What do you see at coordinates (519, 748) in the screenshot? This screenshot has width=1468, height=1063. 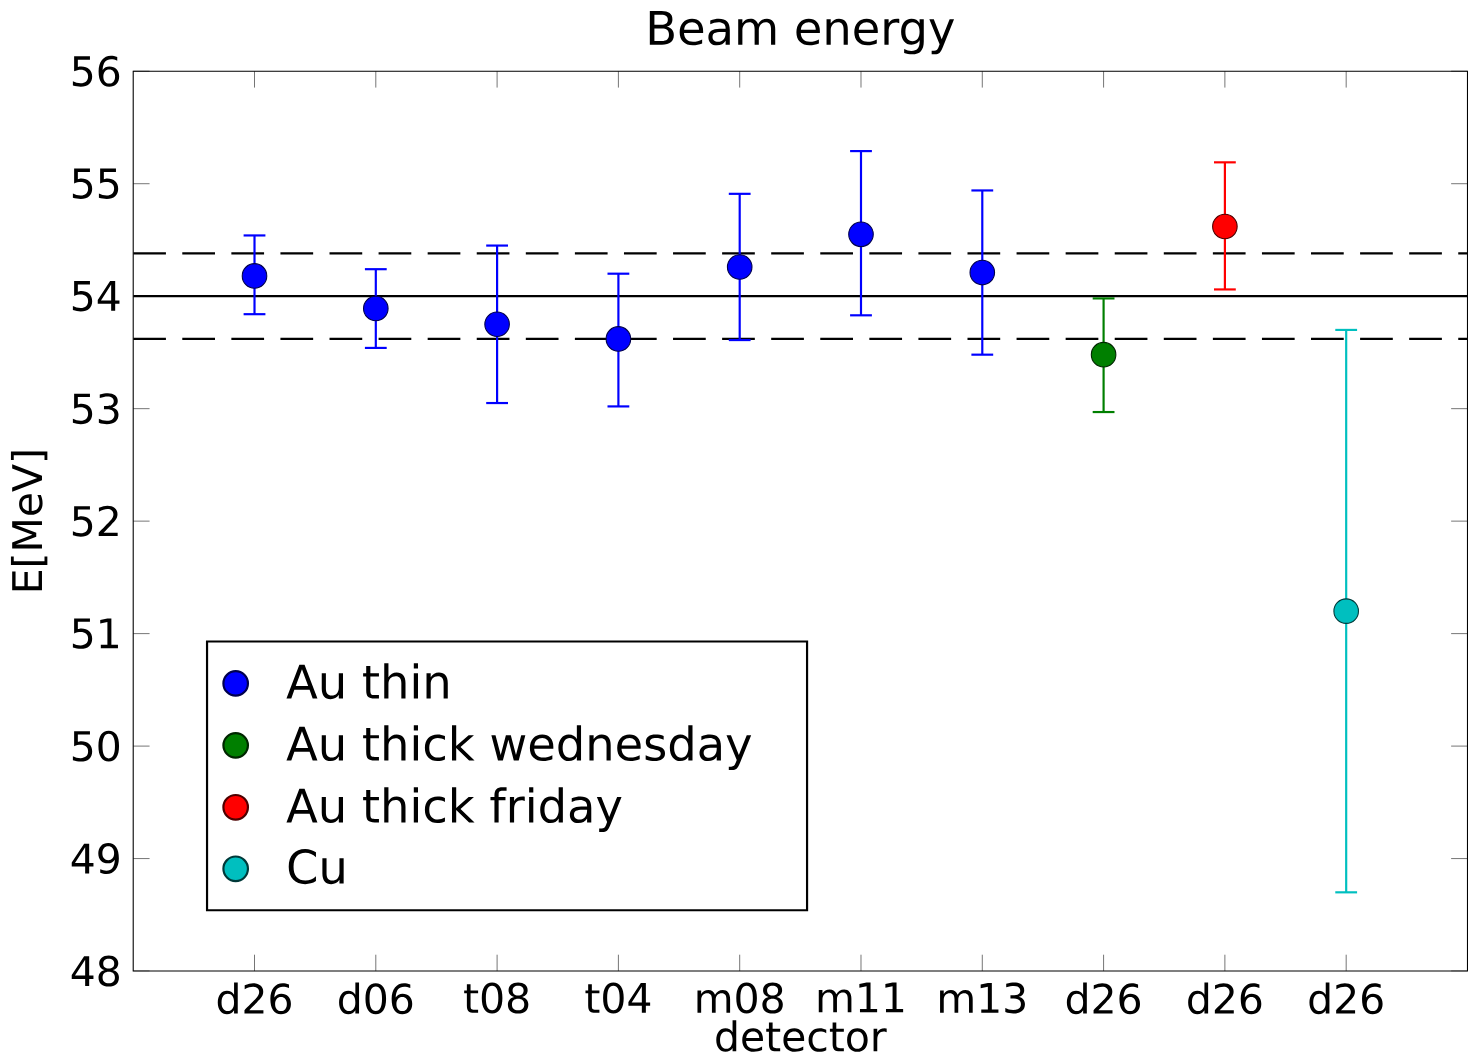 I see `legend-label: Au thick wednesday` at bounding box center [519, 748].